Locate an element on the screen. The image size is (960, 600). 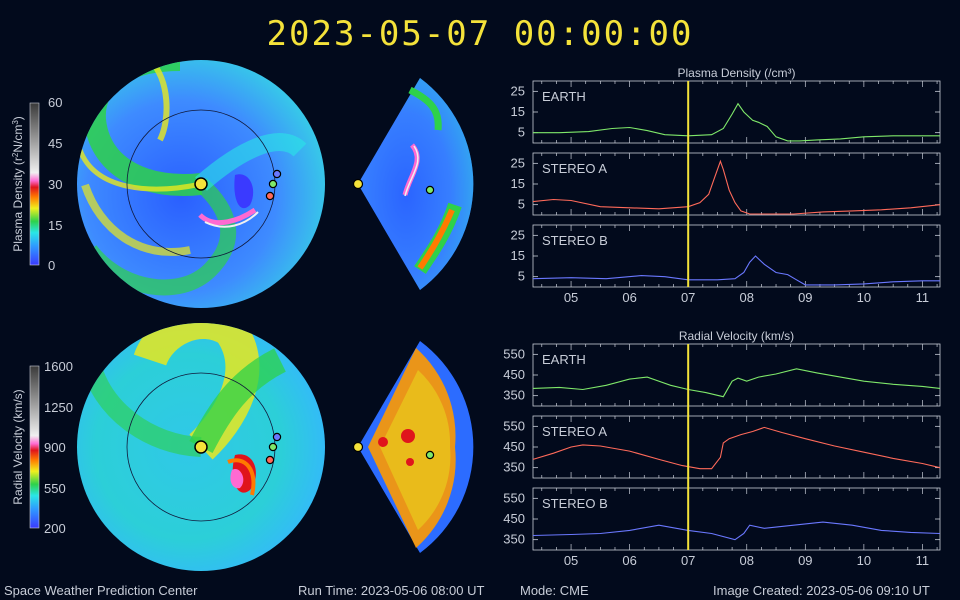
timestamp-title: 2023-05-07 00:00:00 is located at coordinates (480, 34).